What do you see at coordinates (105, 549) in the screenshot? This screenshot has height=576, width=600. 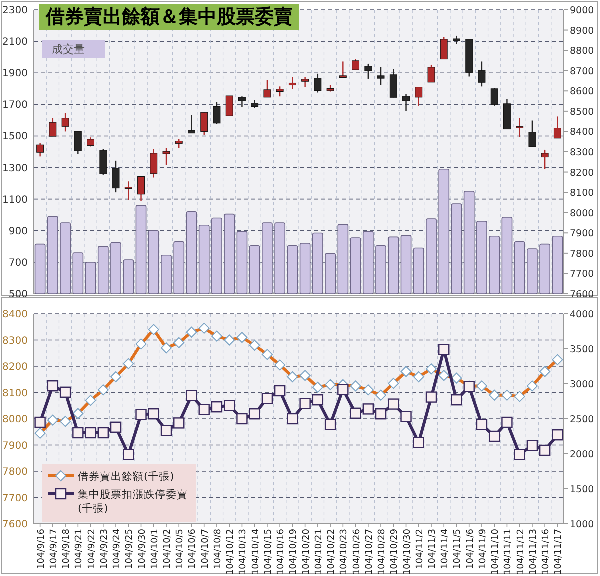 I see `x-tick-label: 104/9/23` at bounding box center [105, 549].